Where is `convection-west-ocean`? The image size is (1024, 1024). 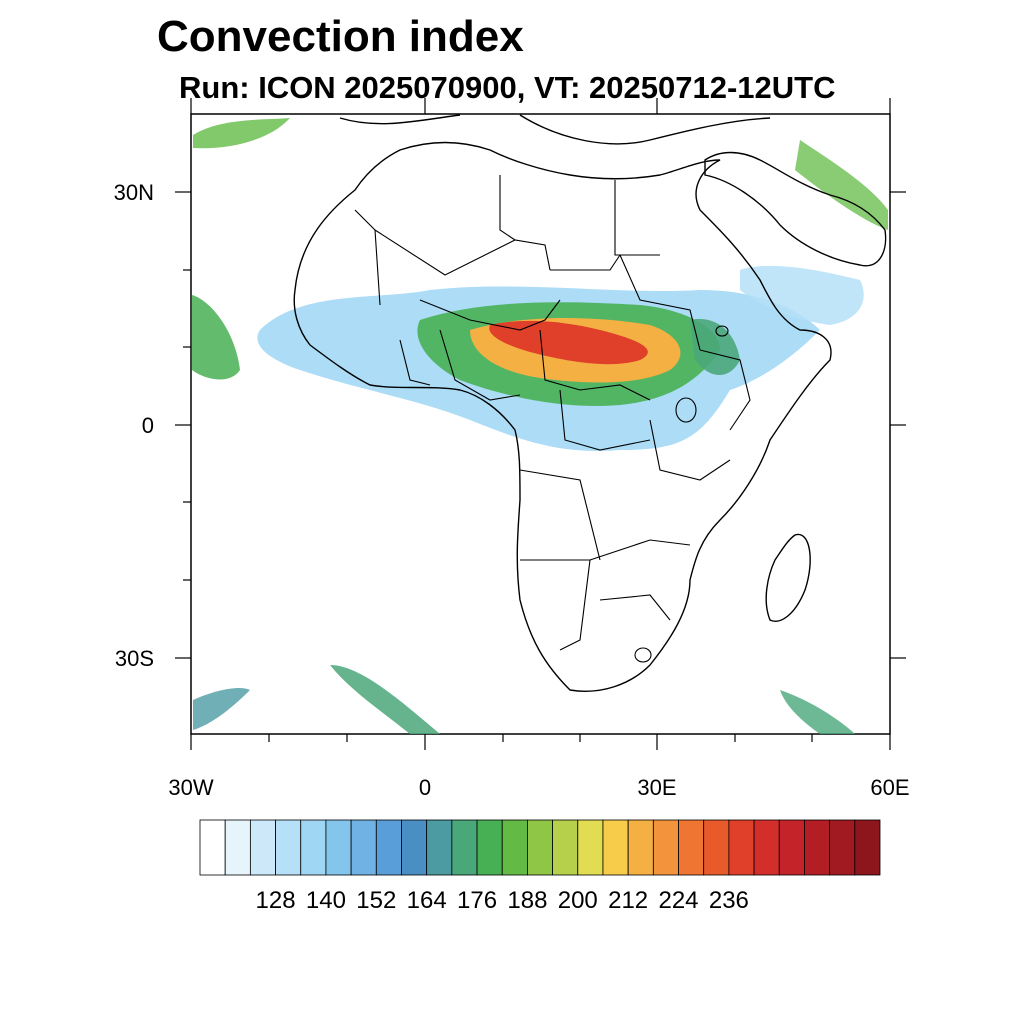
convection-west-ocean is located at coordinates (216, 337).